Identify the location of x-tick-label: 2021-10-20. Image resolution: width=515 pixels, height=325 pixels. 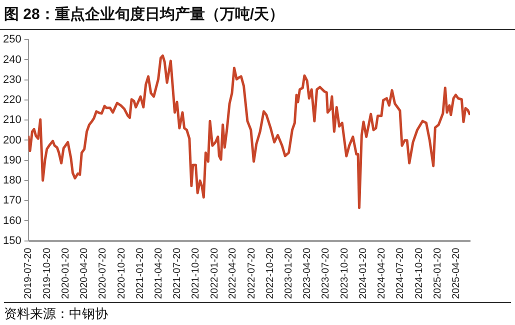
(196, 273).